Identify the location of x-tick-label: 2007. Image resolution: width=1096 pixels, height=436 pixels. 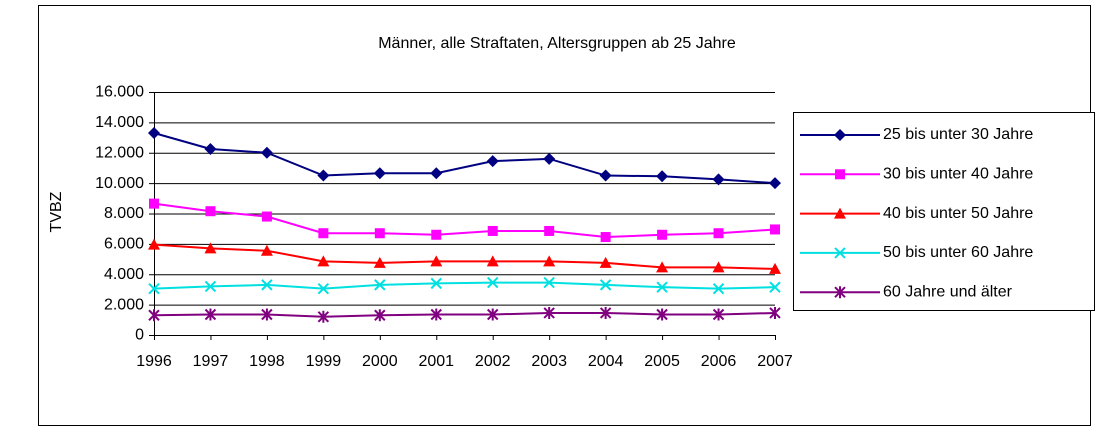
(775, 361).